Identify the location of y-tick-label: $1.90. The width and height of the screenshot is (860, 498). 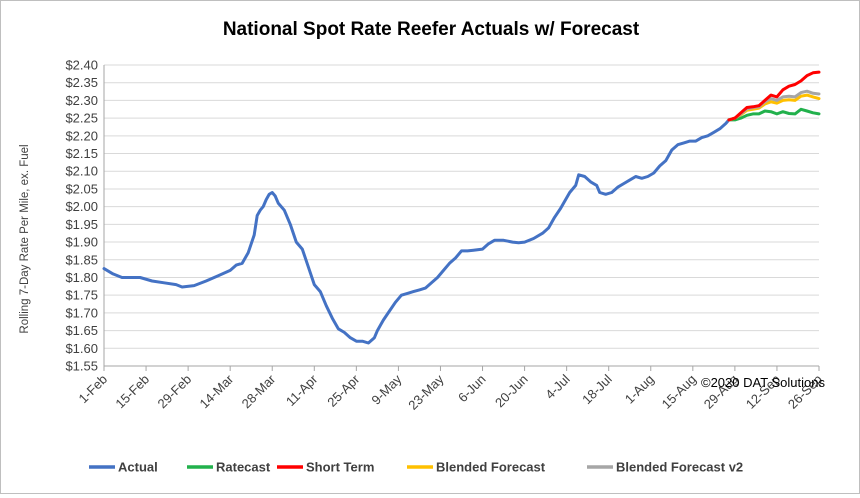
(81, 242).